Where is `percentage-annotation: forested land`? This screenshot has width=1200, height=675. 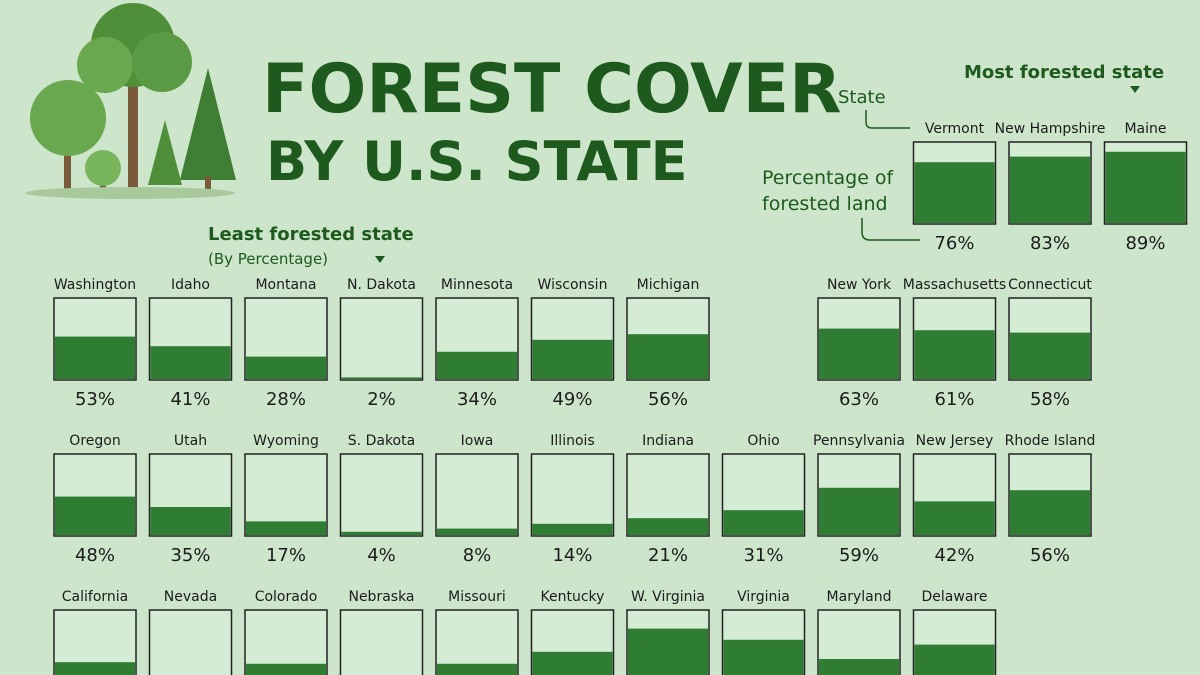 percentage-annotation: forested land is located at coordinates (825, 204).